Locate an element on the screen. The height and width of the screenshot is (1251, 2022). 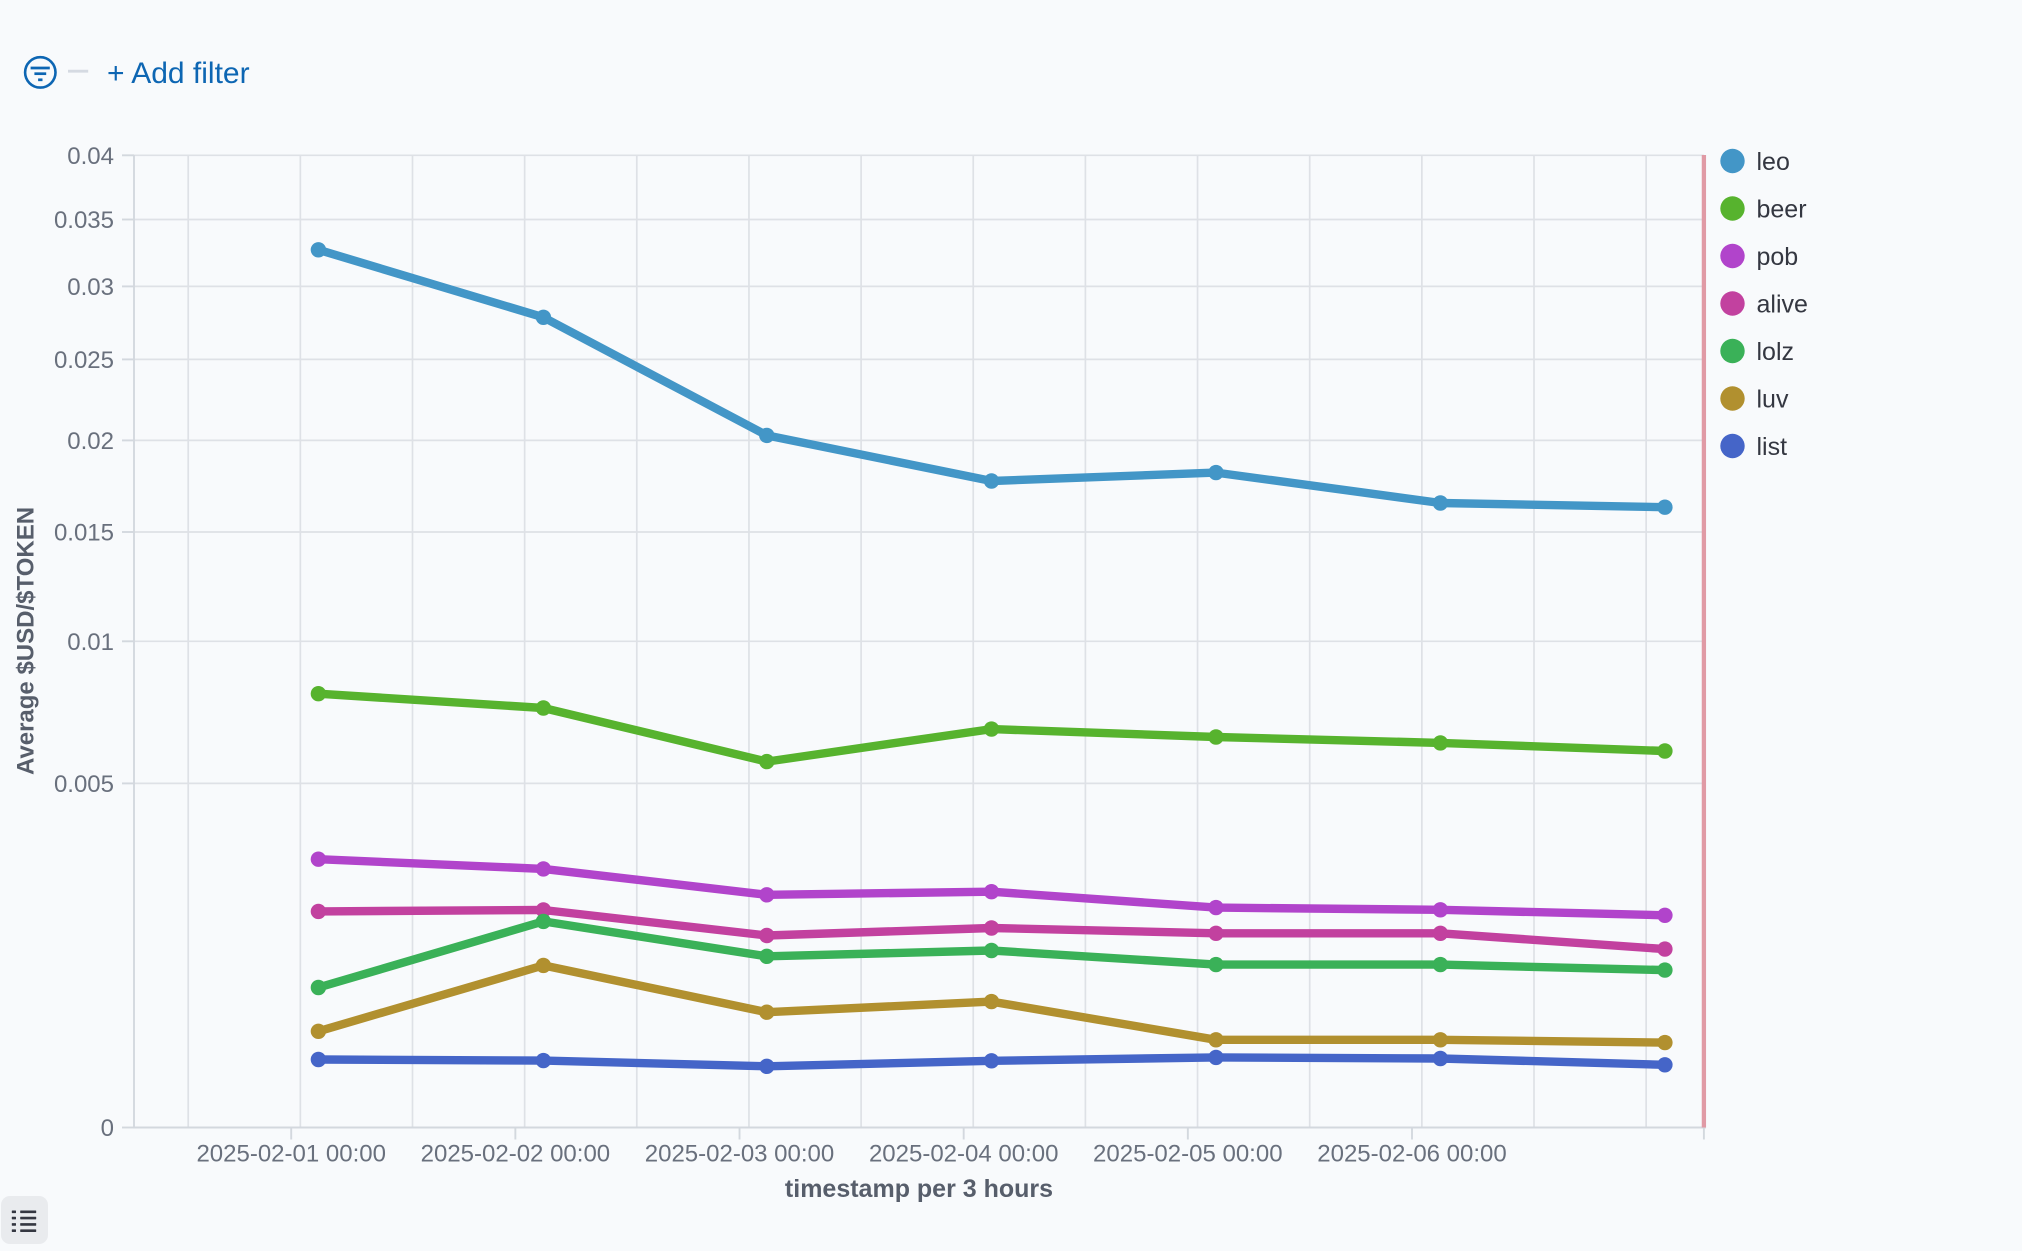
svg-text: timestamp per 3 hours is located at coordinates (919, 1189).